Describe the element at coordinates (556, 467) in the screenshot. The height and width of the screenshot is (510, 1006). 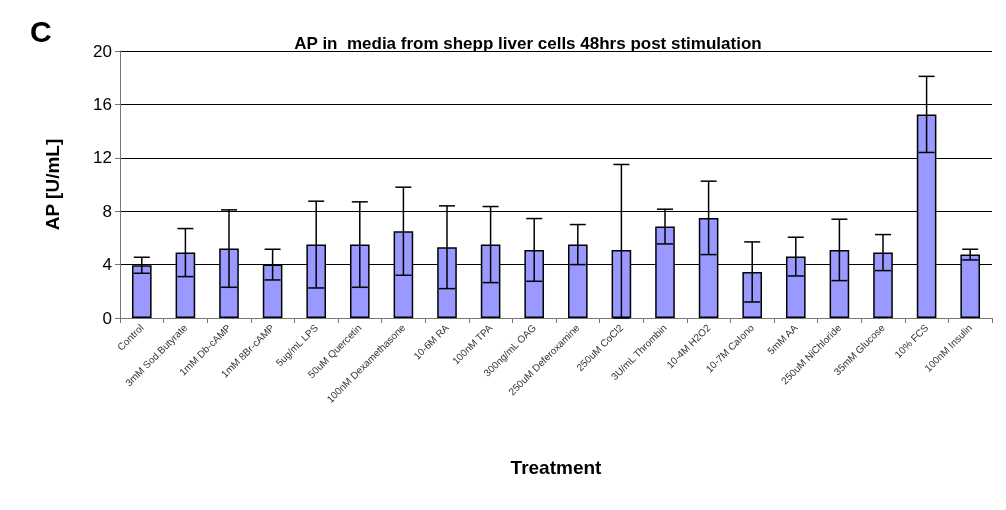
I see `x-axis-title: Treatment` at that location.